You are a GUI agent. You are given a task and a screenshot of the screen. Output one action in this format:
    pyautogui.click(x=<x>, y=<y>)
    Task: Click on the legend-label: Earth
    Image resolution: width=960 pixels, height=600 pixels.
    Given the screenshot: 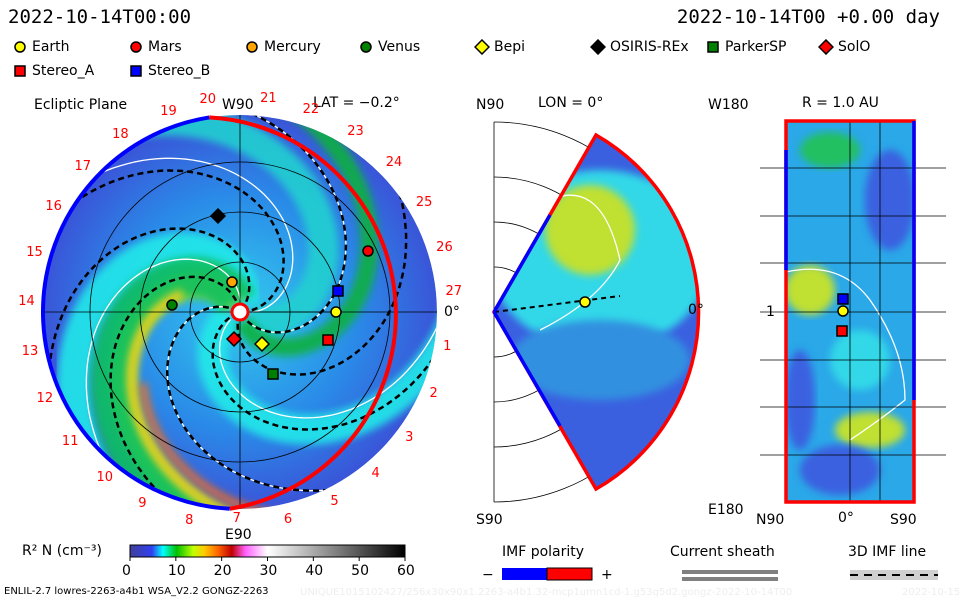 What is the action you would take?
    pyautogui.click(x=51, y=47)
    